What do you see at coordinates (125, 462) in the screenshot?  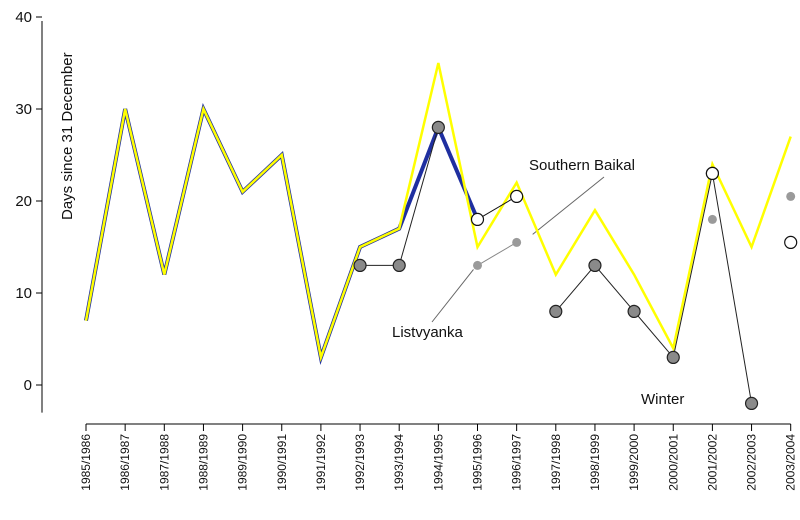 I see `x-tick-label: 1986/1987` at bounding box center [125, 462].